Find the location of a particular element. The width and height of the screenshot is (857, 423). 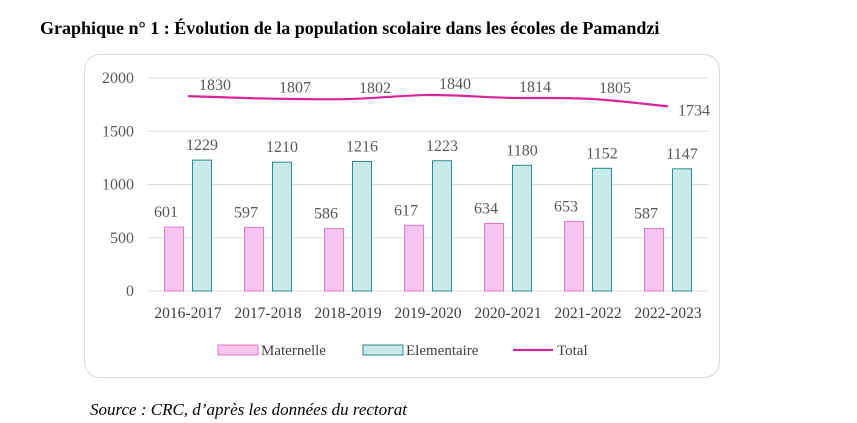

data-label-maternelle: 601 is located at coordinates (166, 212).